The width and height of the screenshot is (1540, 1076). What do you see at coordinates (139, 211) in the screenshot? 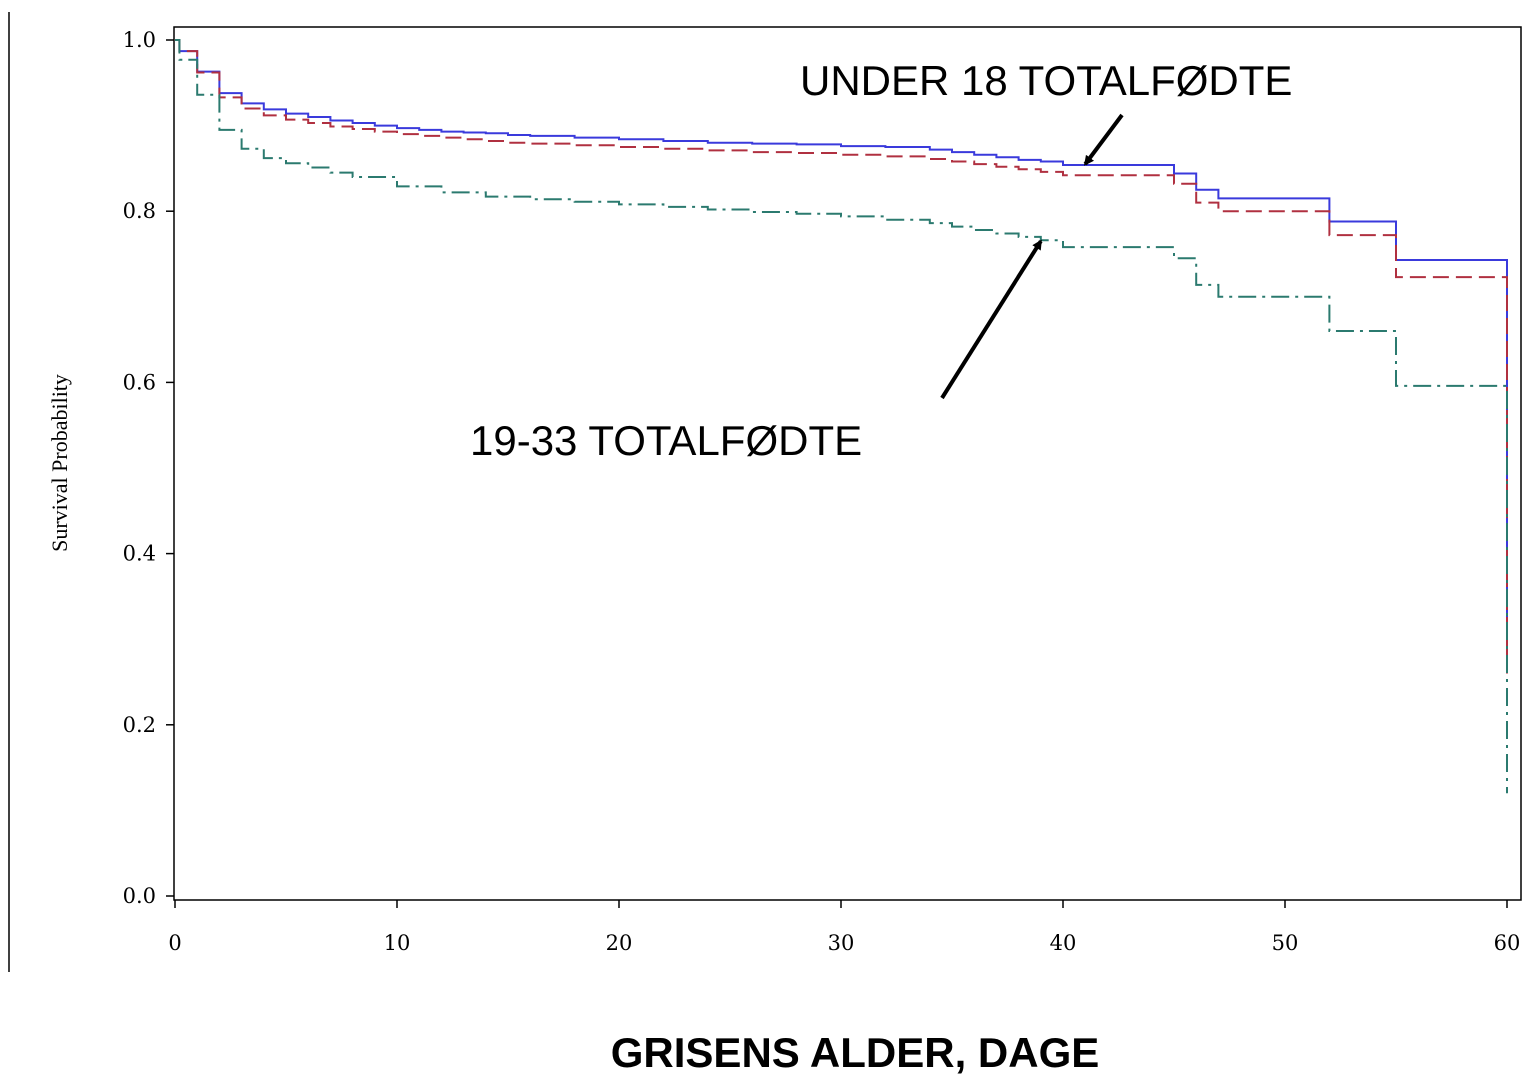
I see `y-tick-label: 0.8` at bounding box center [139, 211].